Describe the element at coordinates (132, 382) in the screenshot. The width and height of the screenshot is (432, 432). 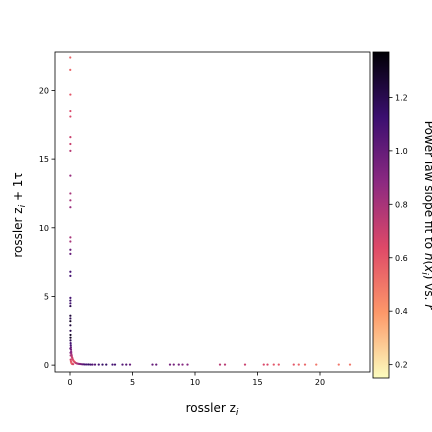
I see `x-tick-label: 5` at that location.